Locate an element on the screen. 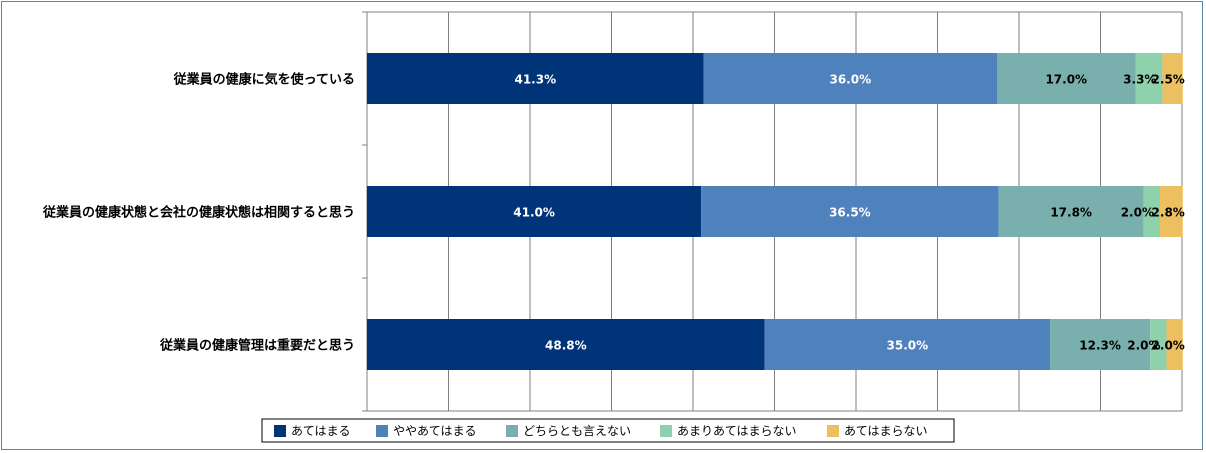  data-label: 2.8% is located at coordinates (1168, 213).